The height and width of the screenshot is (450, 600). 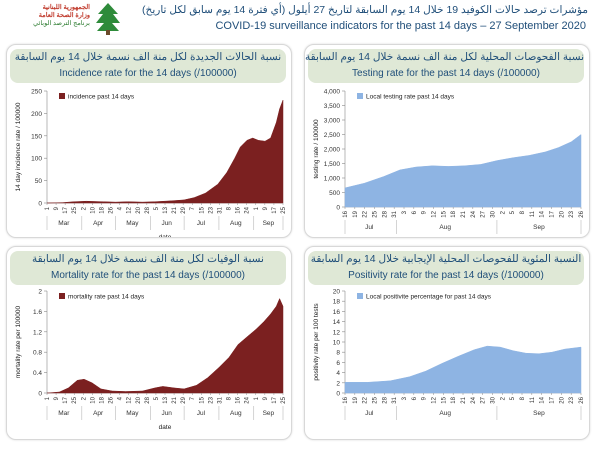 I want to click on x-tick-label: 24, so click(x=248, y=209).